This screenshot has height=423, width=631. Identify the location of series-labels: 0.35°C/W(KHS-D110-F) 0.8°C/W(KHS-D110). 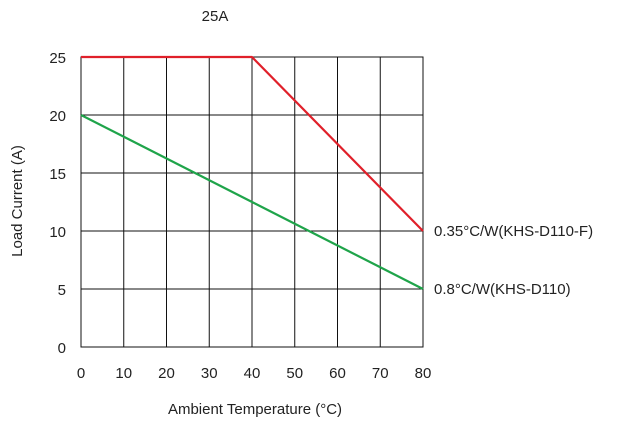
(513, 260).